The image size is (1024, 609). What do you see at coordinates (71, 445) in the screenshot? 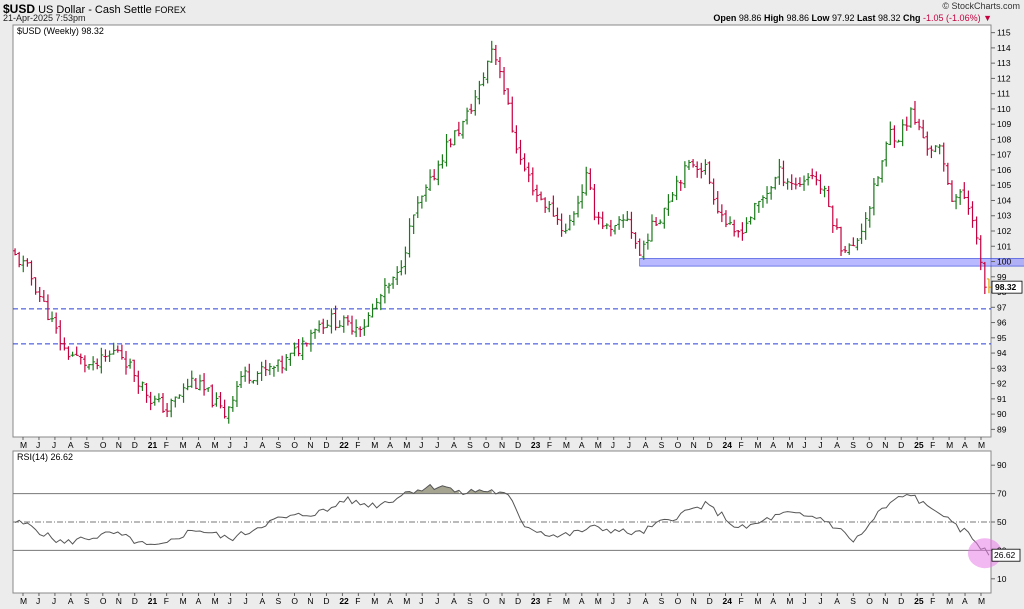
I see `x-tick-label: A` at bounding box center [71, 445].